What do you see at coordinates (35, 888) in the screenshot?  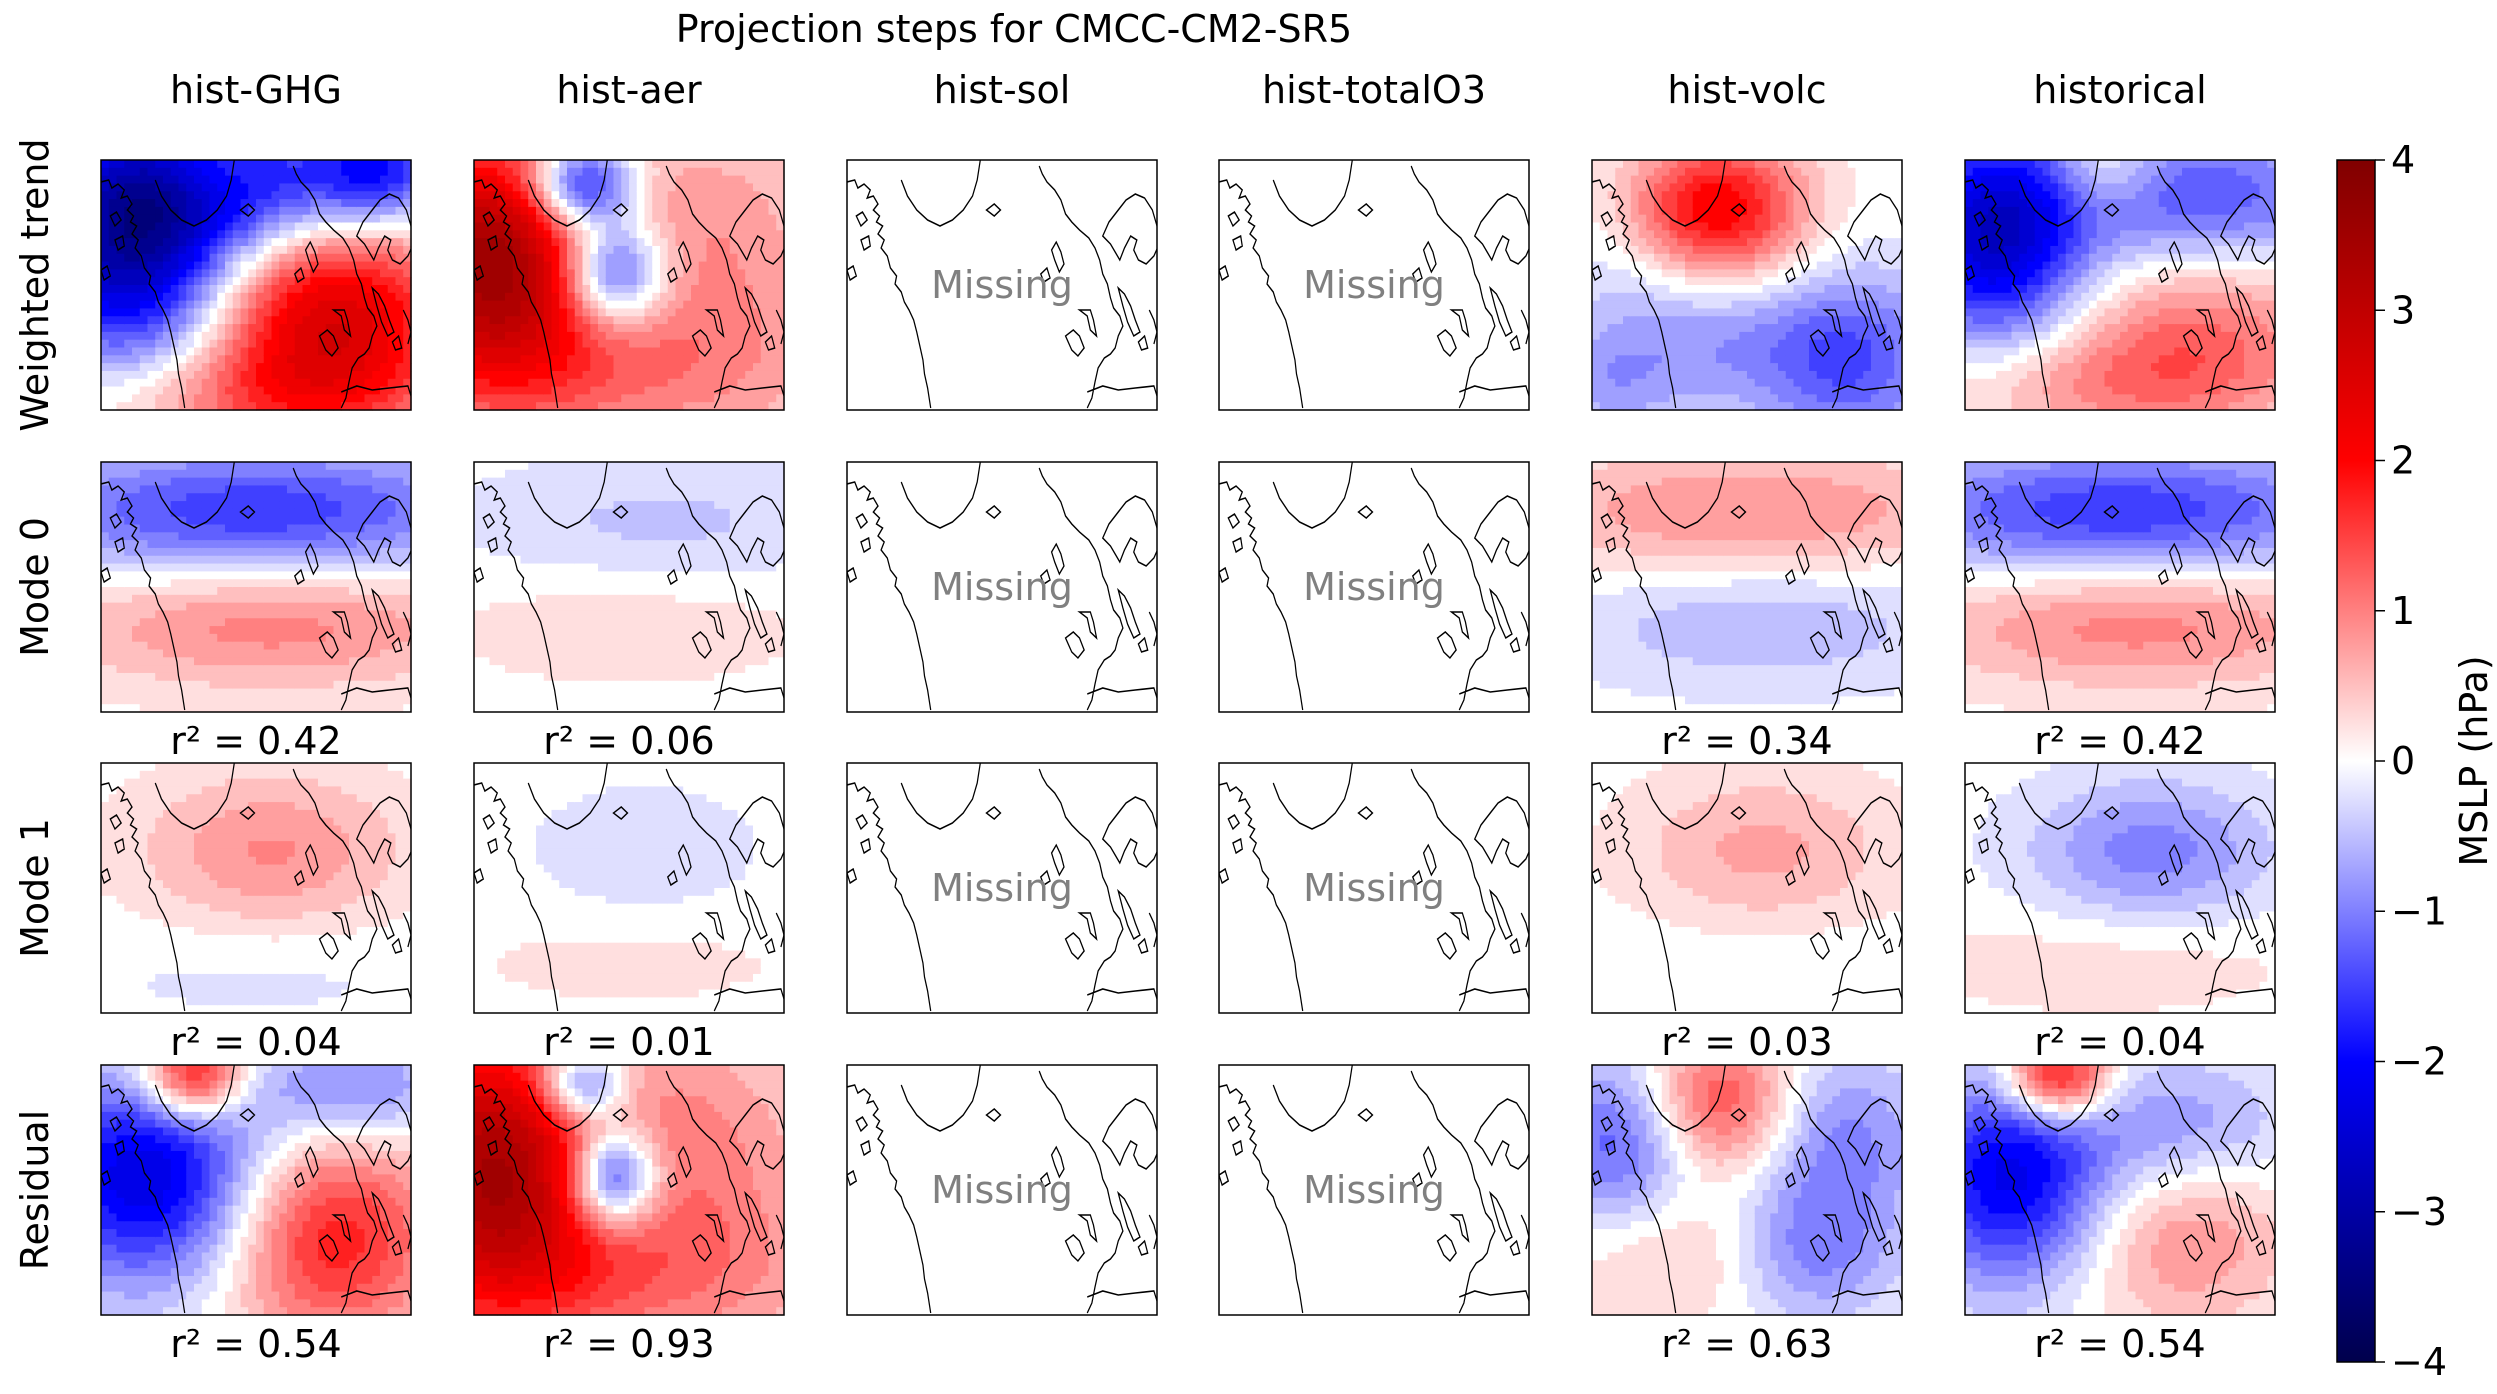 I see `row-title: Mode 1` at bounding box center [35, 888].